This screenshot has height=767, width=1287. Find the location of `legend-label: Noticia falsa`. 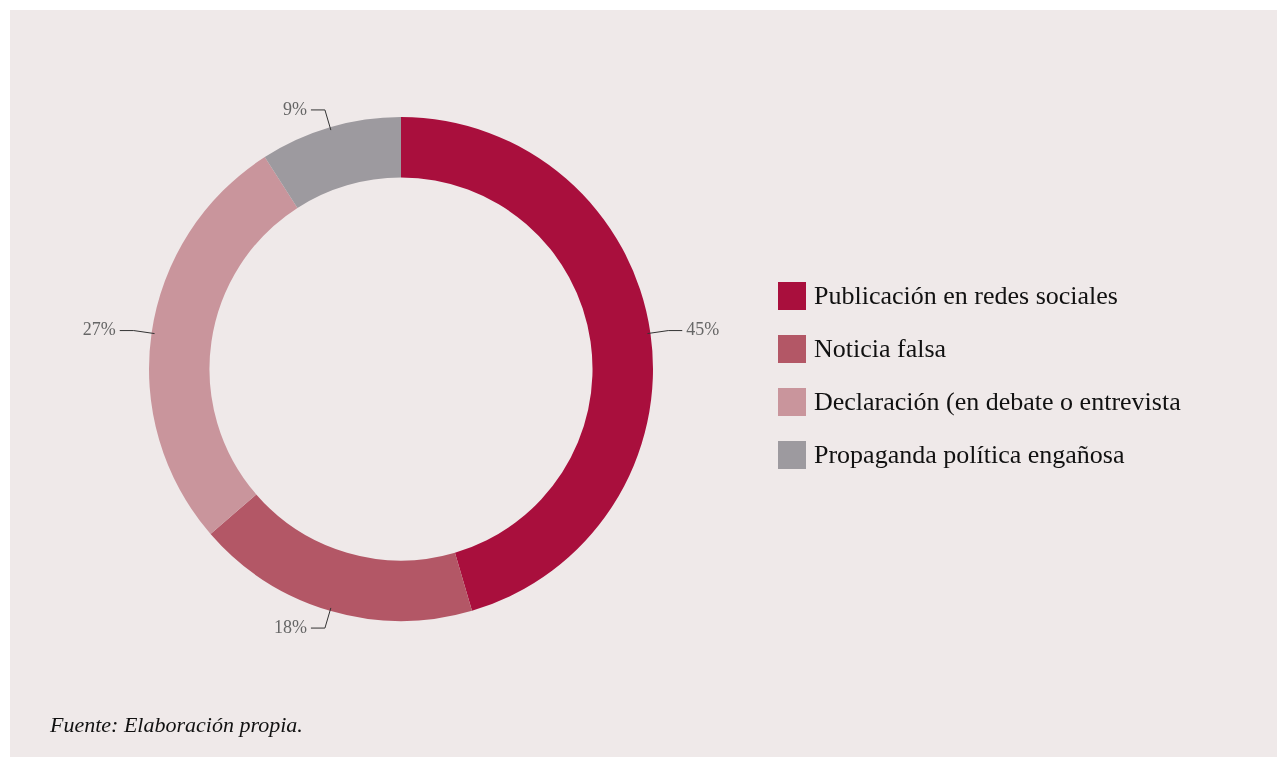

legend-label: Noticia falsa is located at coordinates (880, 349).